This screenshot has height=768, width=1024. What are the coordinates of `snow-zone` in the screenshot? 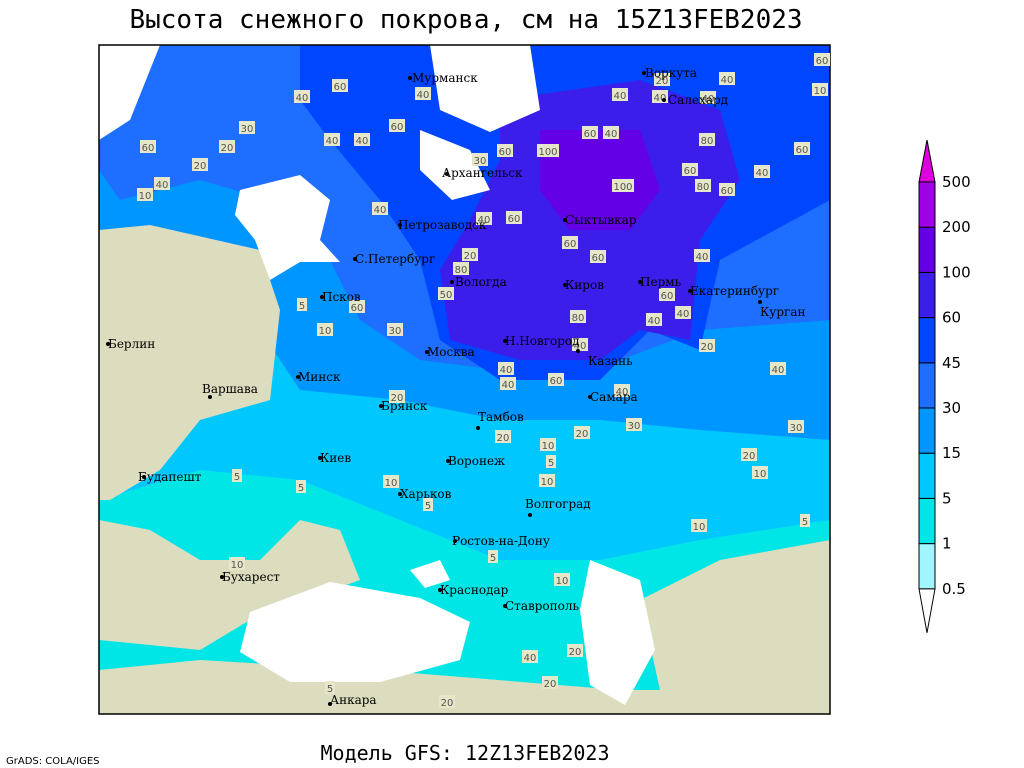 It's located at (600, 180).